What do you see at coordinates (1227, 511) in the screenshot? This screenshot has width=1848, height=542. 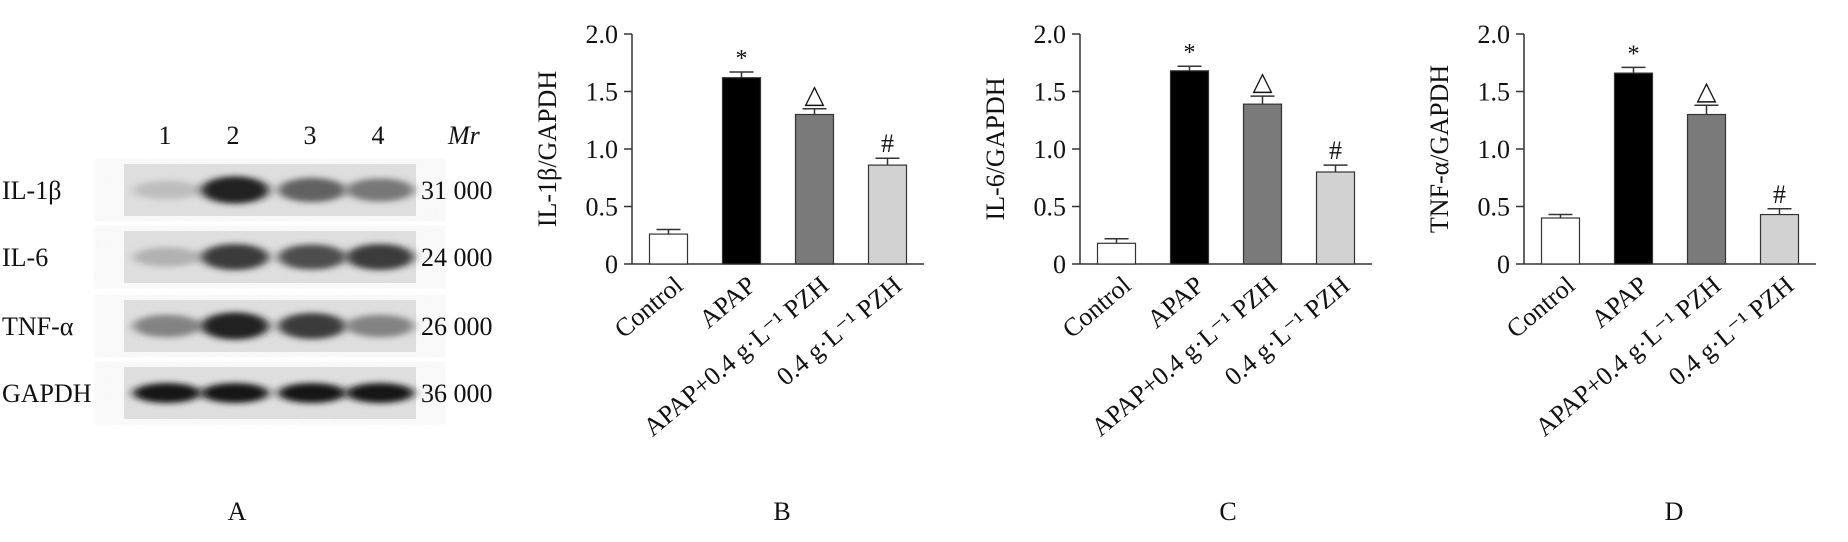 I see `panel-letter: C` at bounding box center [1227, 511].